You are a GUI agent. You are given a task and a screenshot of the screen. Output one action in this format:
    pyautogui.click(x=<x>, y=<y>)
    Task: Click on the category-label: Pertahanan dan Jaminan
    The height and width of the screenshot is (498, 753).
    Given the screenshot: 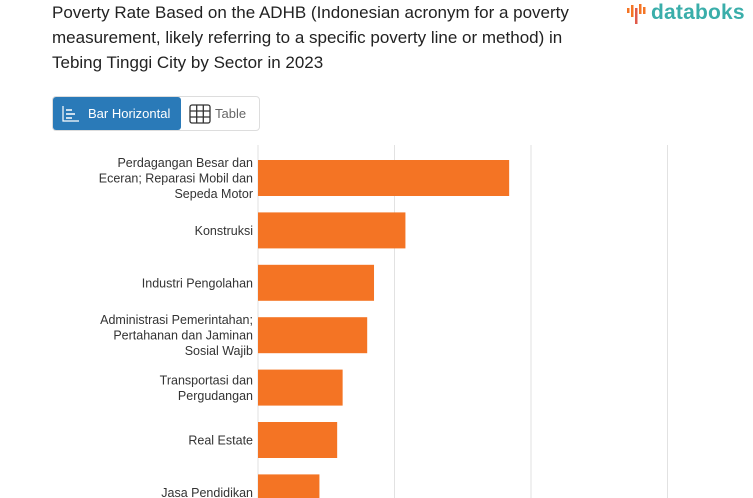 What is the action you would take?
    pyautogui.click(x=183, y=336)
    